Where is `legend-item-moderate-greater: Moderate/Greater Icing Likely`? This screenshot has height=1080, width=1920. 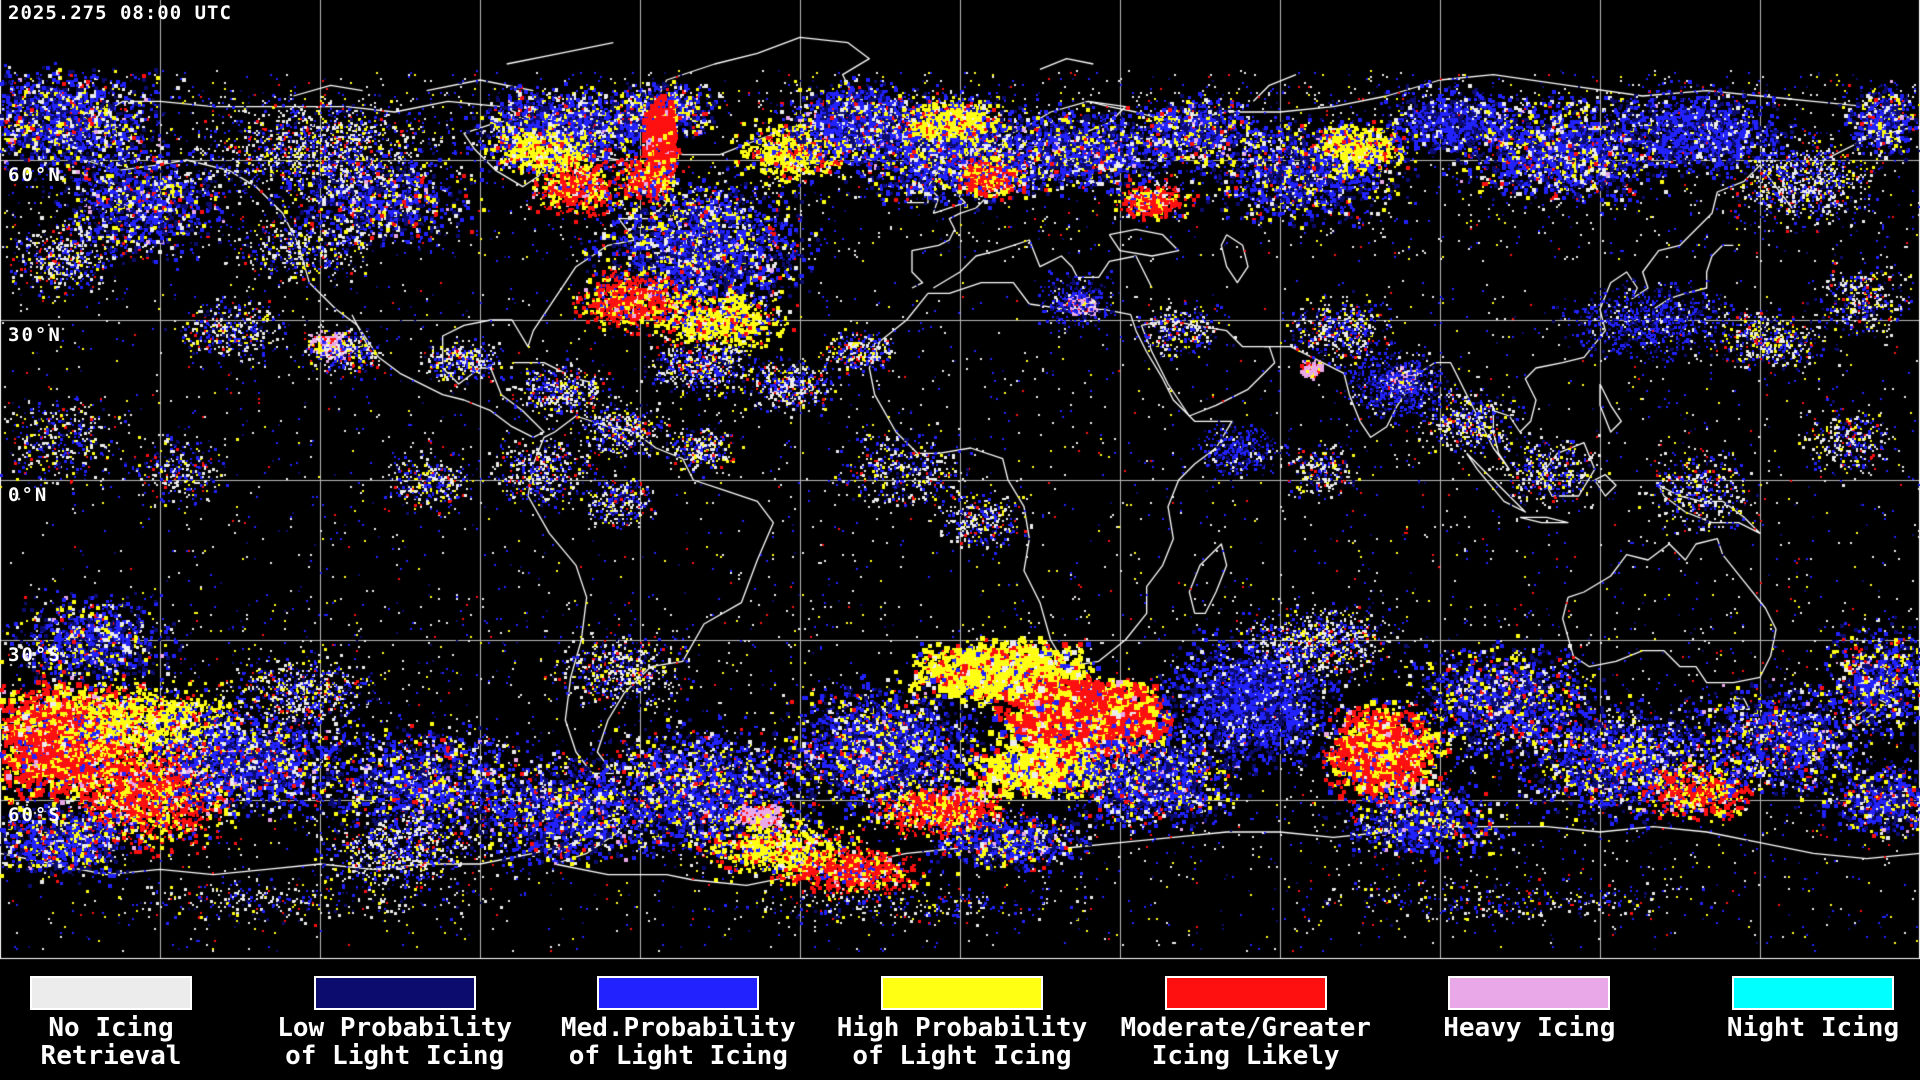 legend-item-moderate-greater: Moderate/Greater Icing Likely is located at coordinates (1246, 1020).